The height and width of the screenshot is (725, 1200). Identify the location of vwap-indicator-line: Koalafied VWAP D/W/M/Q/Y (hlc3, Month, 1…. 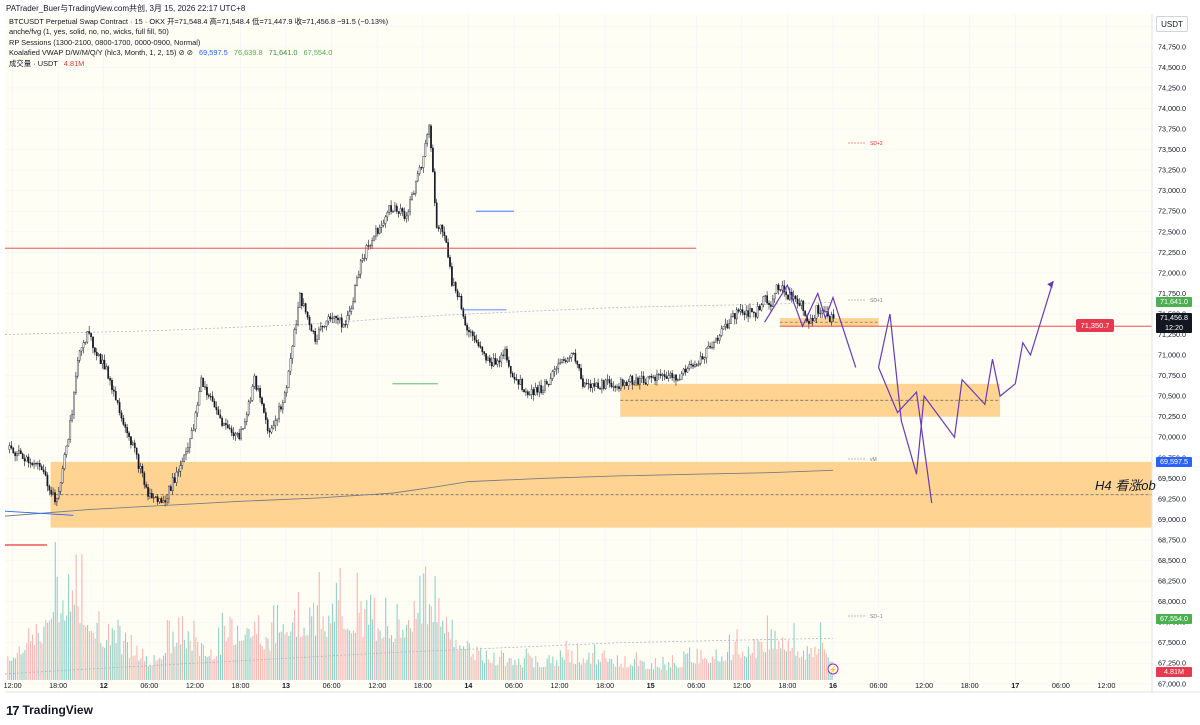
(198, 53).